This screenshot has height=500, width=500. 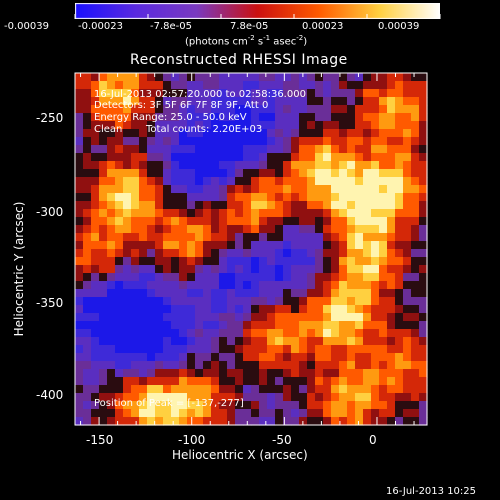 I want to click on y-axis-label: Heliocentric Y (arcsec), so click(x=19, y=269).